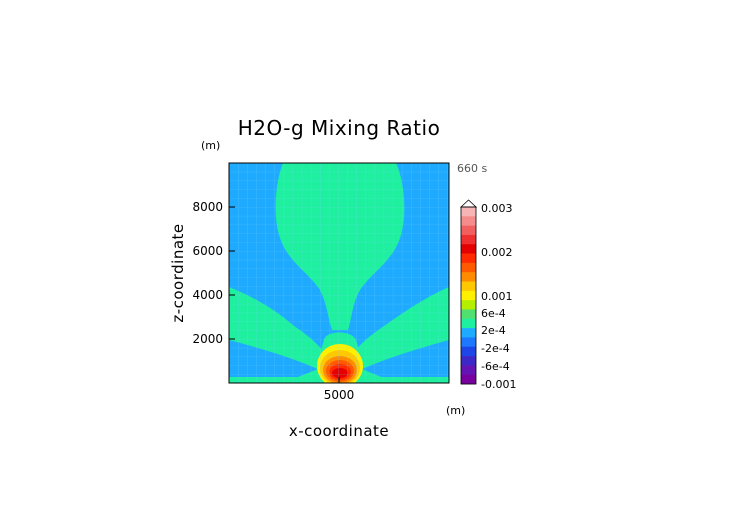  What do you see at coordinates (455, 410) in the screenshot?
I see `x-unit-label: (m)` at bounding box center [455, 410].